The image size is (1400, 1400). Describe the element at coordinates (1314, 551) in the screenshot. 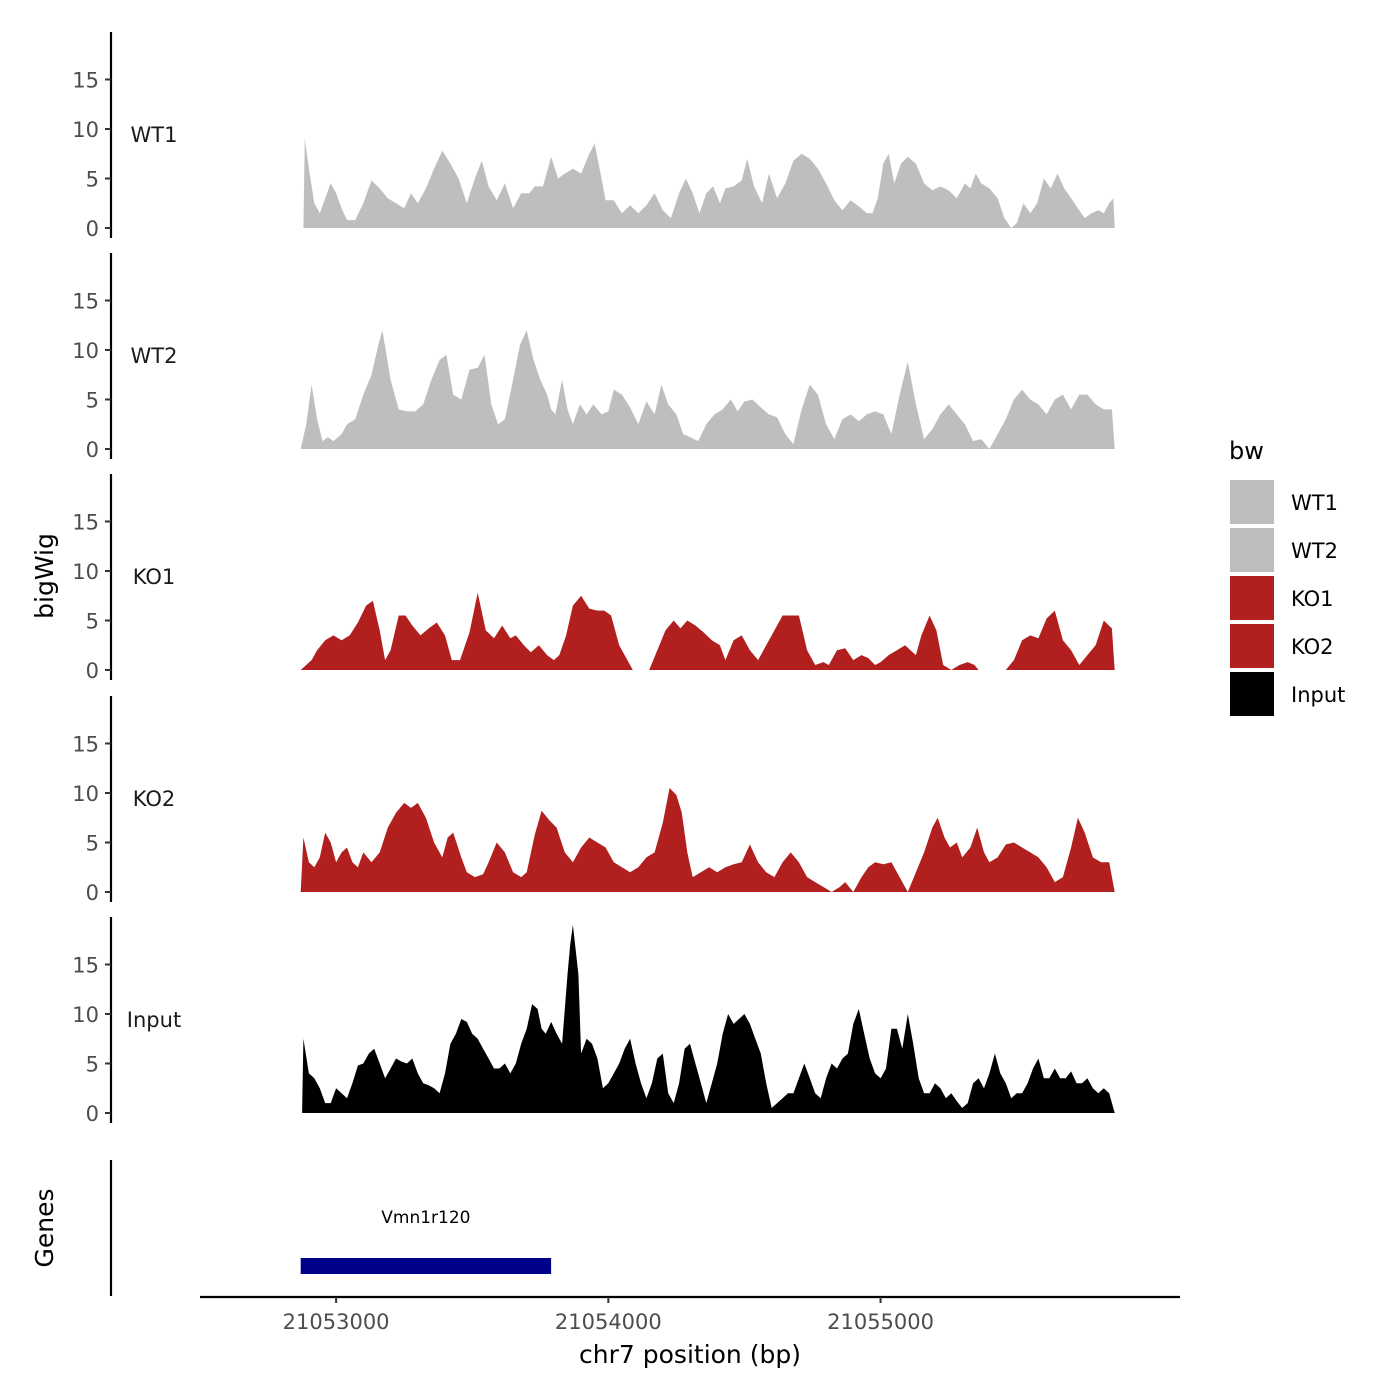

I see `legend-label-wt2: WT2` at that location.